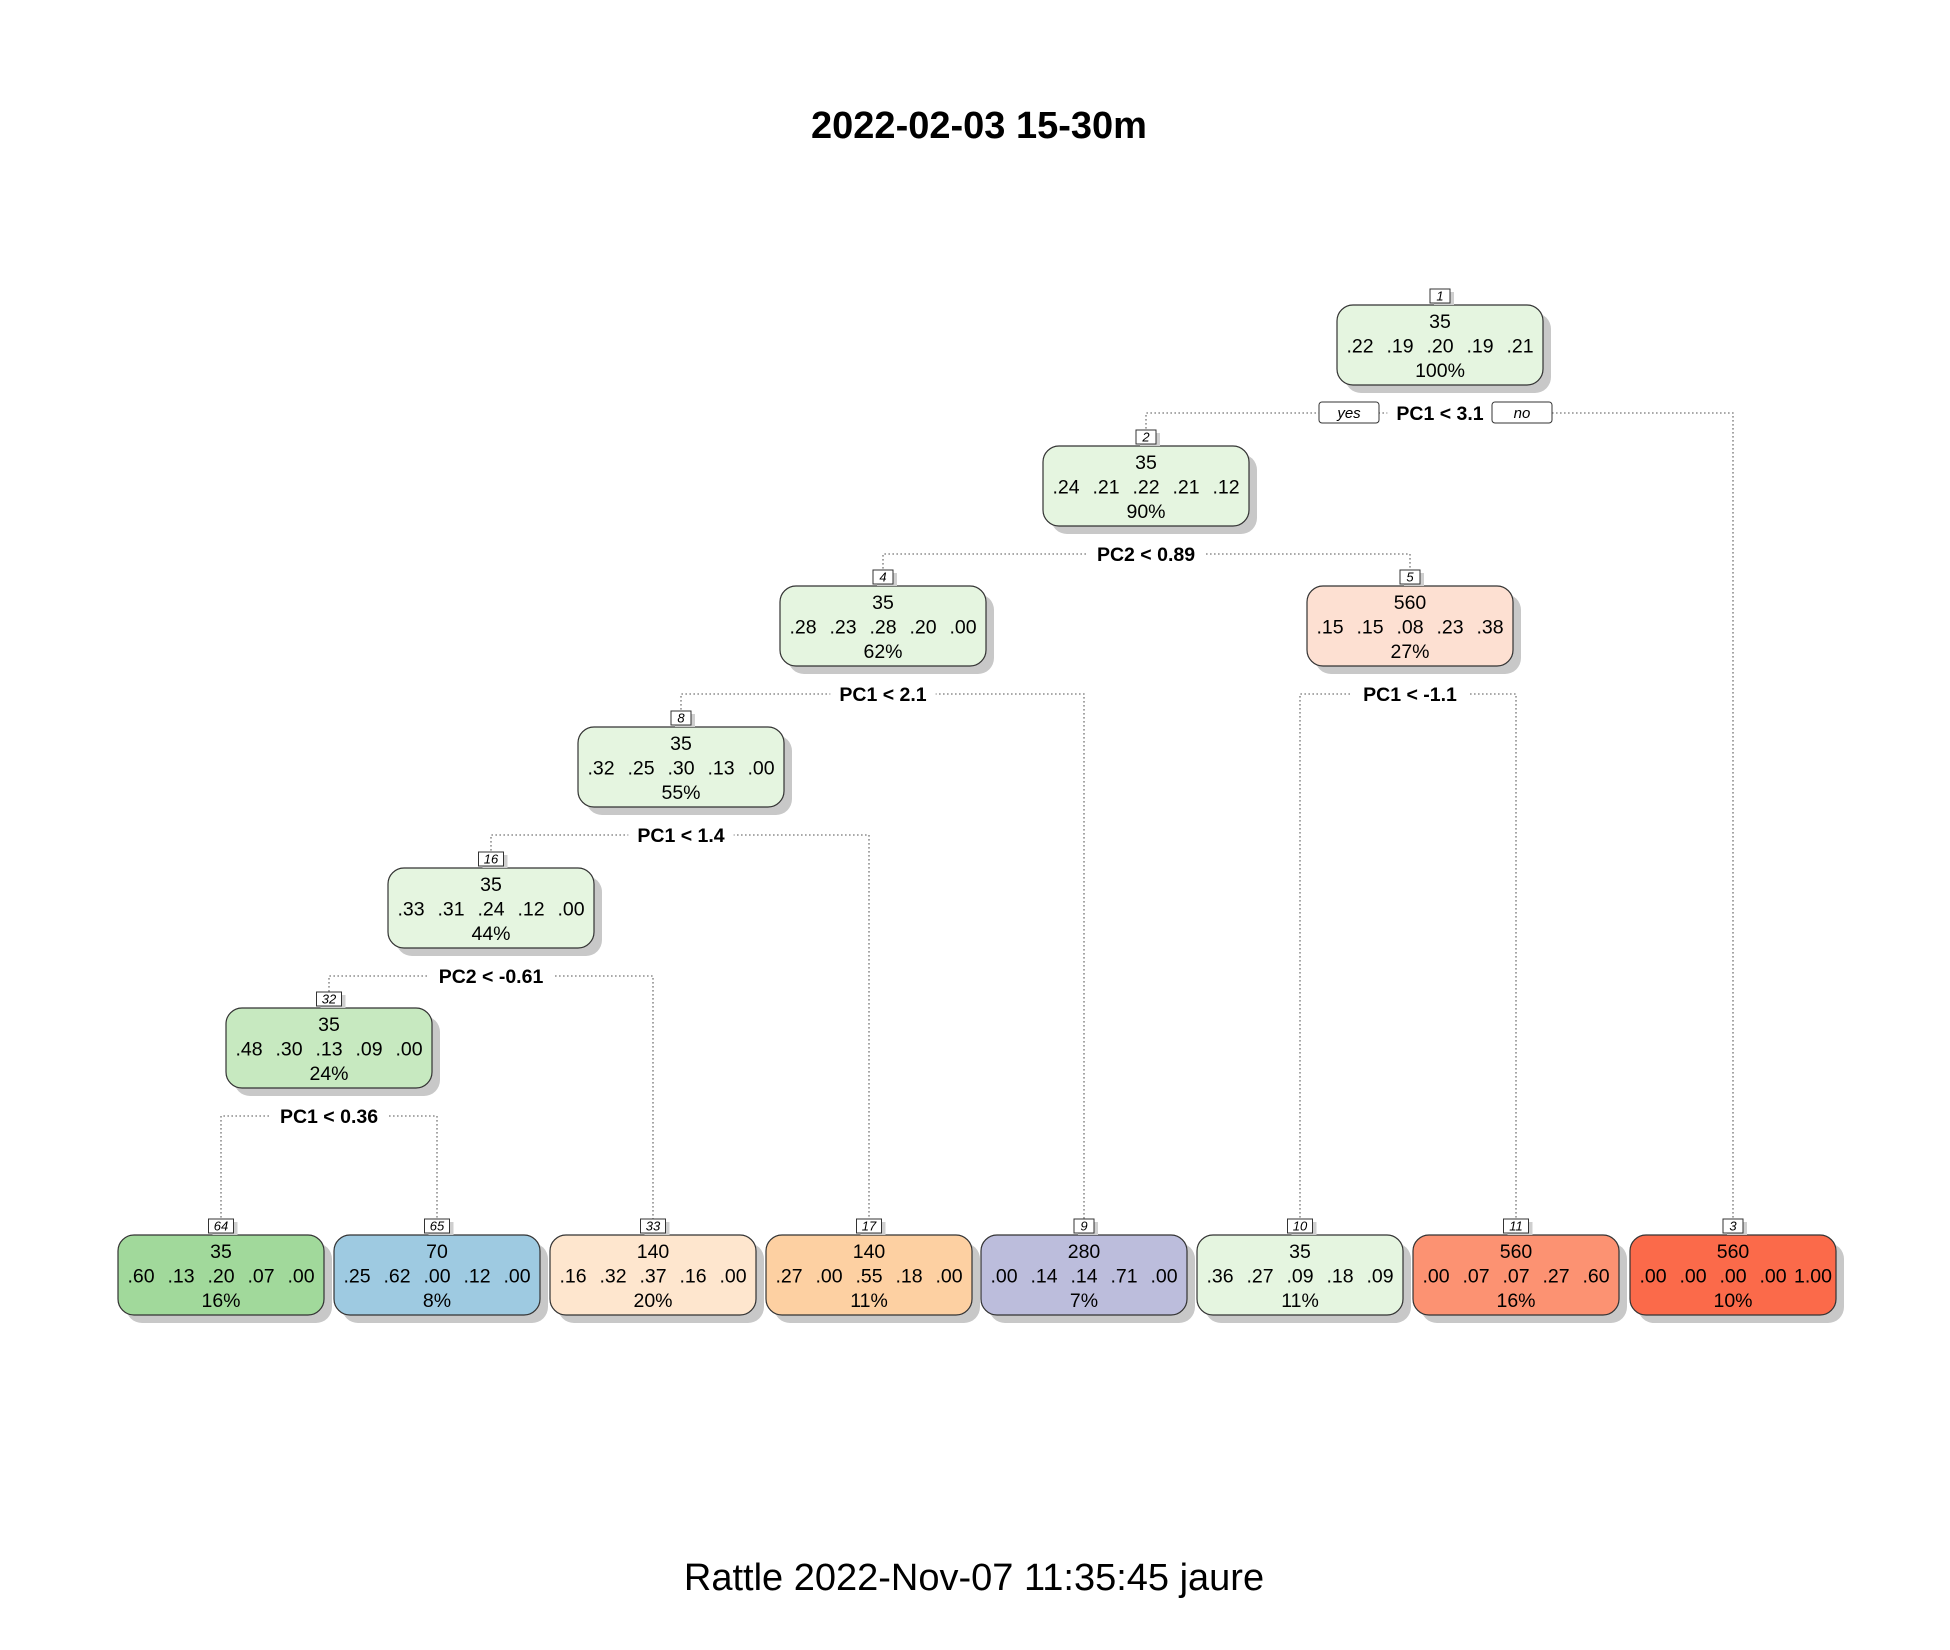 This screenshot has height=1650, width=1950. What do you see at coordinates (437, 1252) in the screenshot?
I see `node-label: 70` at bounding box center [437, 1252].